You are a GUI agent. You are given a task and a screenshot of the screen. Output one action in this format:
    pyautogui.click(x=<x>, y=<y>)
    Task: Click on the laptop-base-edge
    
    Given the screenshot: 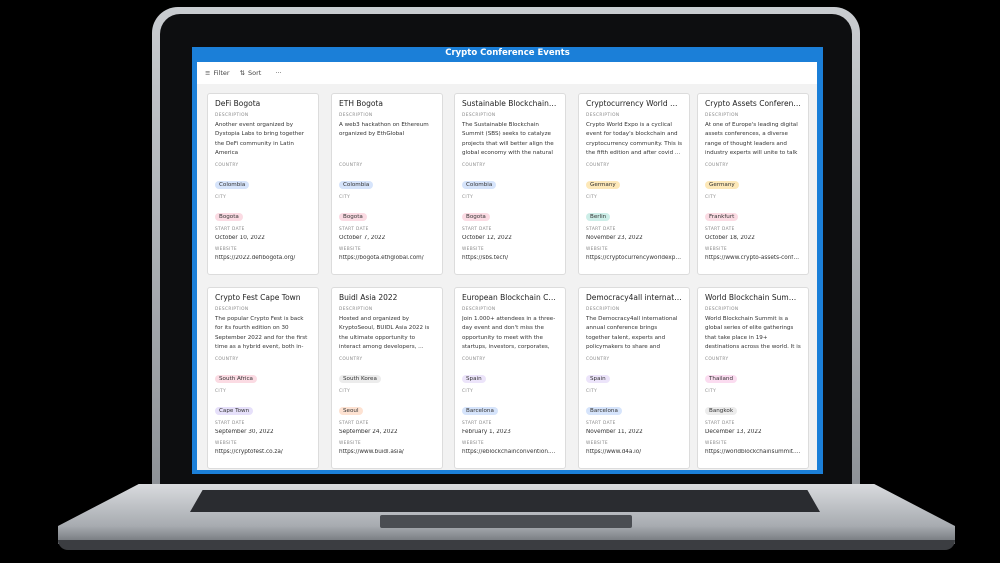 What is the action you would take?
    pyautogui.click(x=506, y=545)
    